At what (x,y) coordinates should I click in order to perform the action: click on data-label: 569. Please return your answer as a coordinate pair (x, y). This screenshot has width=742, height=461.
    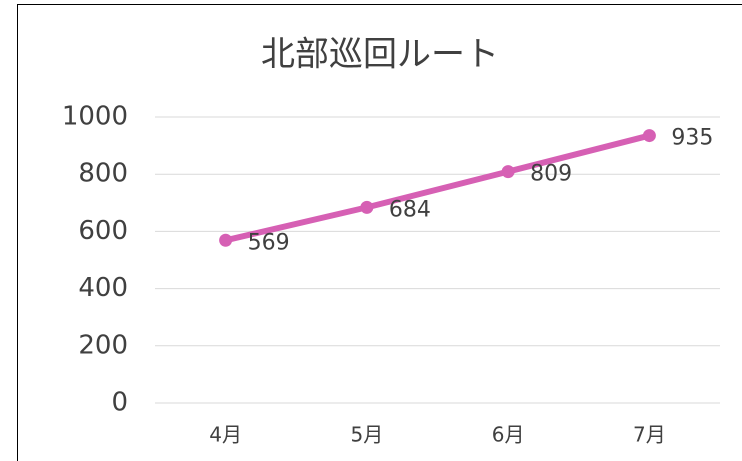
    Looking at the image, I should click on (269, 242).